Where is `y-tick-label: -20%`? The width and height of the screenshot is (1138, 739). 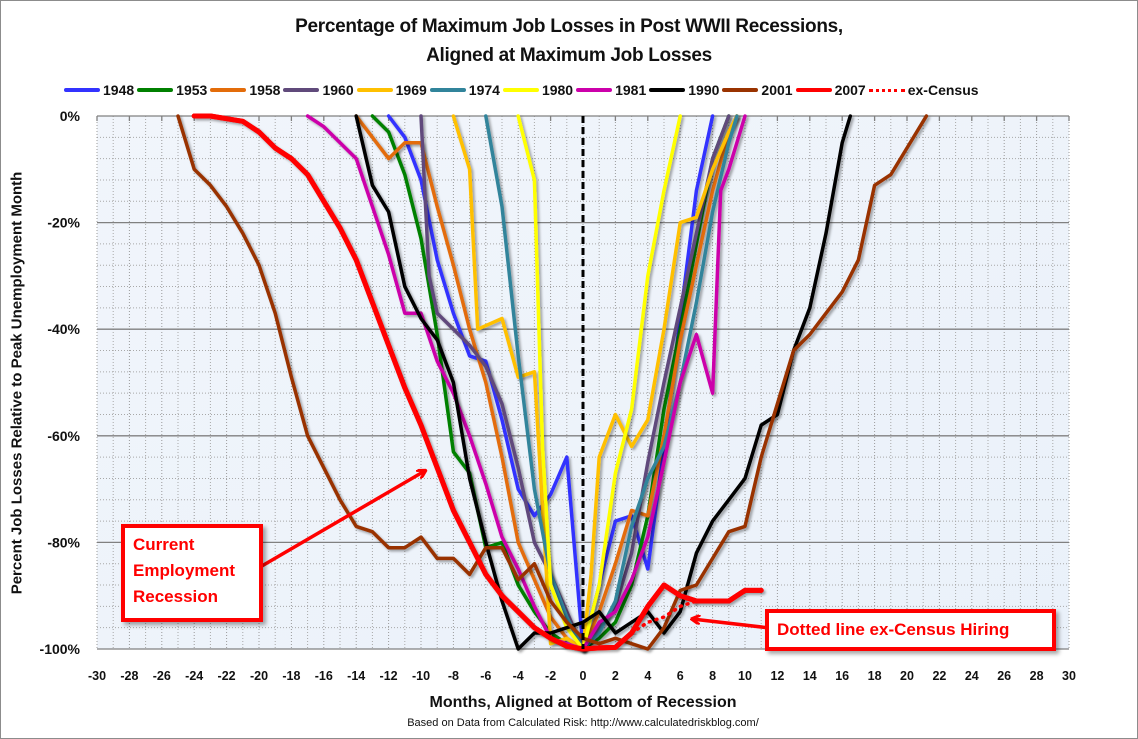 y-tick-label: -20% is located at coordinates (63, 223).